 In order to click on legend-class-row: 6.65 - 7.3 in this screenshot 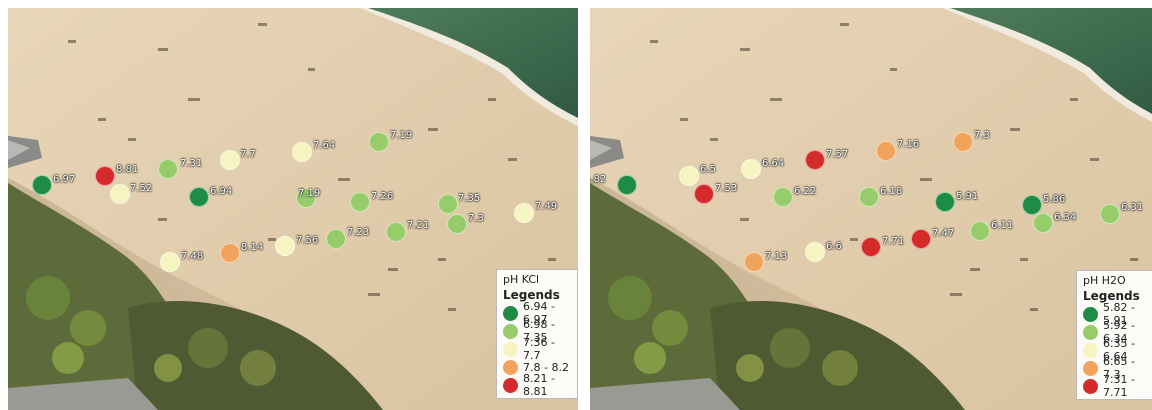, I will do `click(1117, 368)`.